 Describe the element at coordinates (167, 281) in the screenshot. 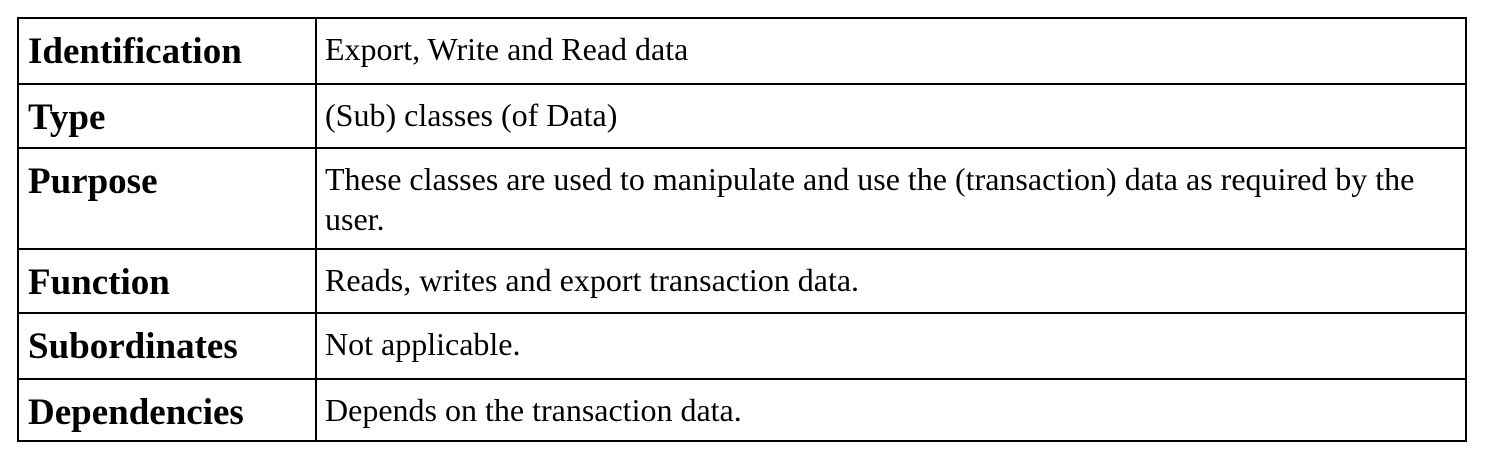

I see `row-label-function: Function` at that location.